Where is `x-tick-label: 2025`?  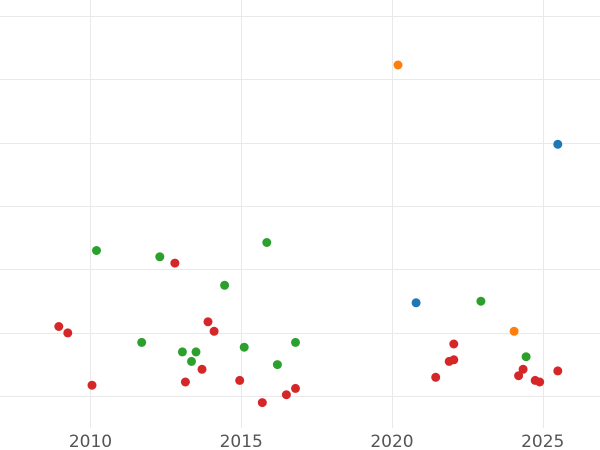
x-tick-label: 2025 is located at coordinates (542, 441).